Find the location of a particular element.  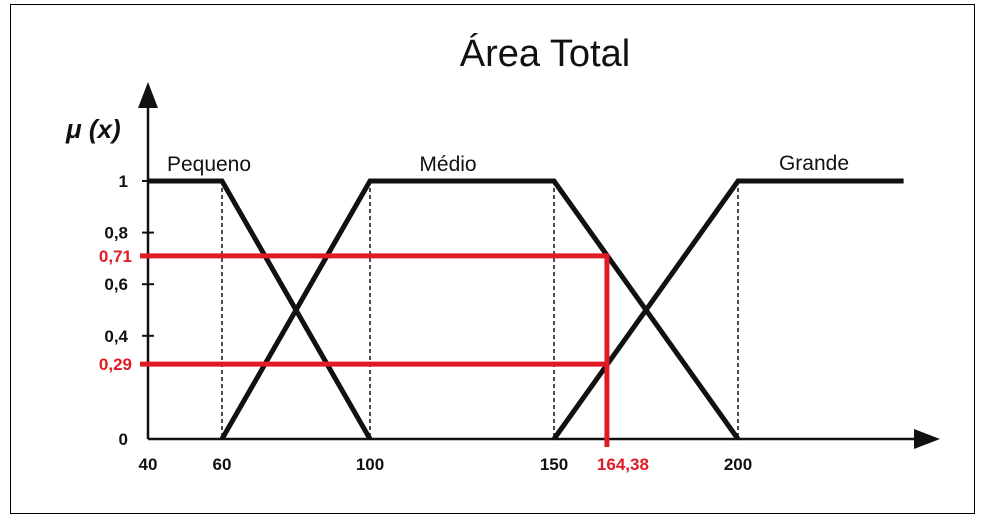

series-label-pequeno: Pequeno is located at coordinates (209, 164).